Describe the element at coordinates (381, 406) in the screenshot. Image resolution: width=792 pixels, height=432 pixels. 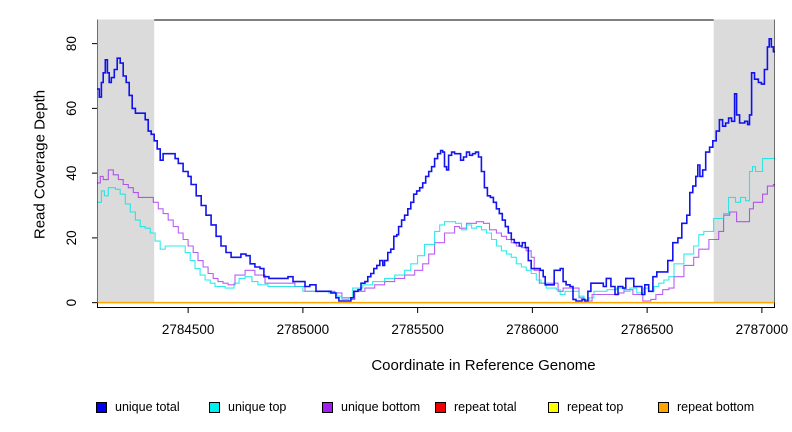
I see `legend-label: unique bottom` at that location.